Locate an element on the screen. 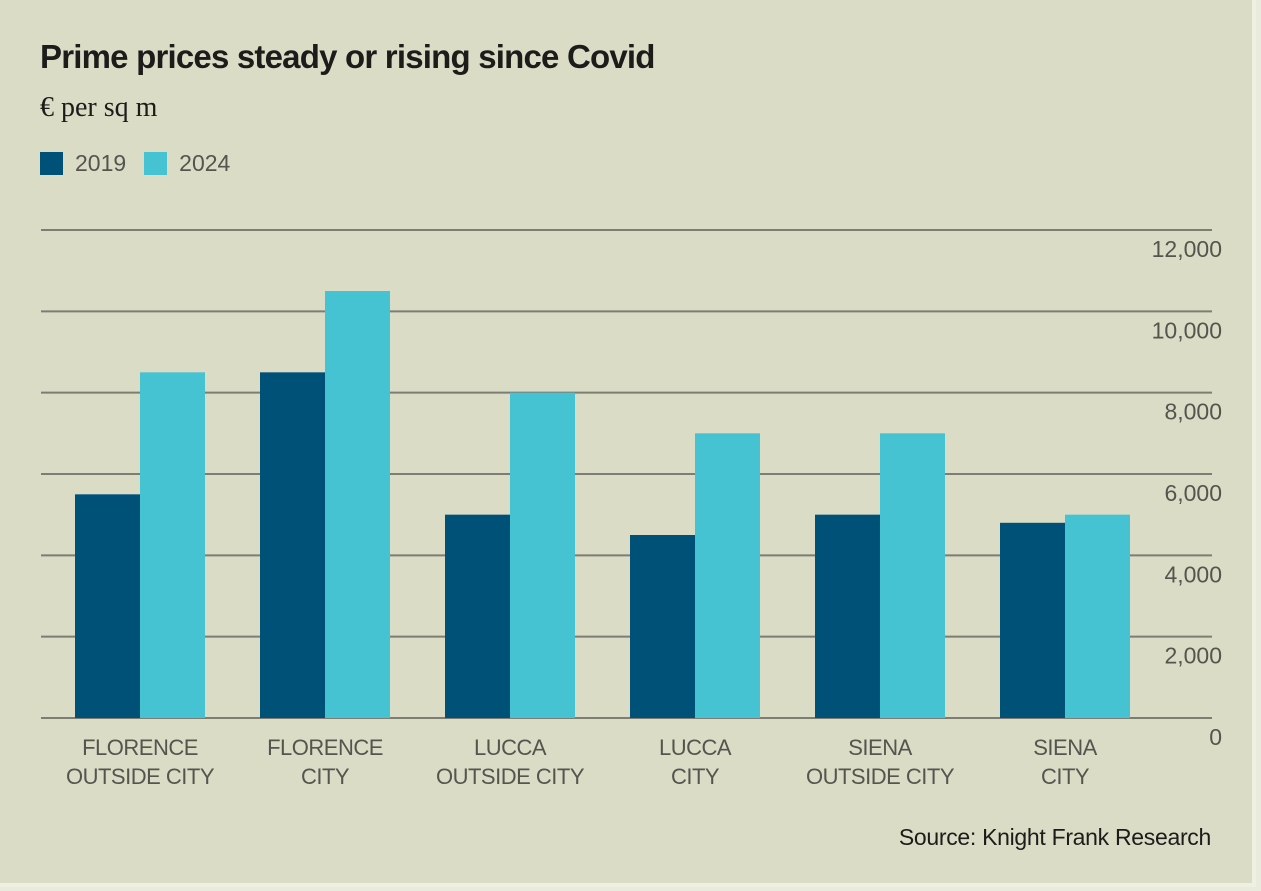 This screenshot has width=1261, height=891. x-tick-label-5-line-1: CITY is located at coordinates (1065, 776).